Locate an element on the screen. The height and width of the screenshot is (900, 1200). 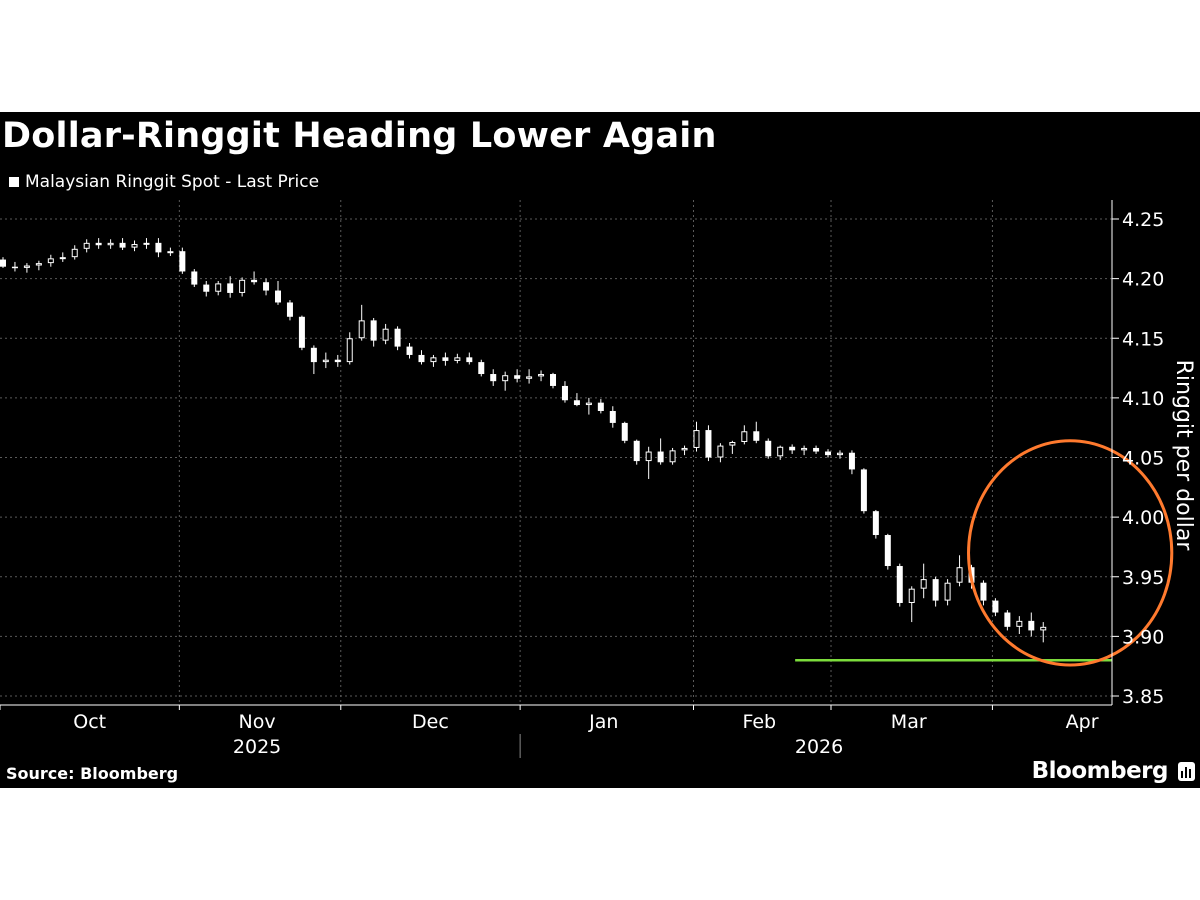
x-tick-label: Feb is located at coordinates (759, 722).